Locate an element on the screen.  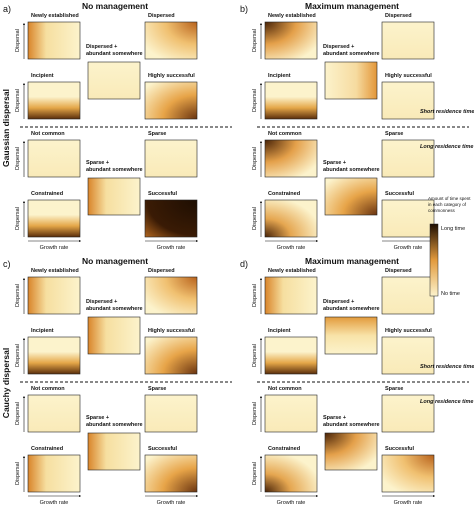
colorbar is located at coordinates (434, 260).